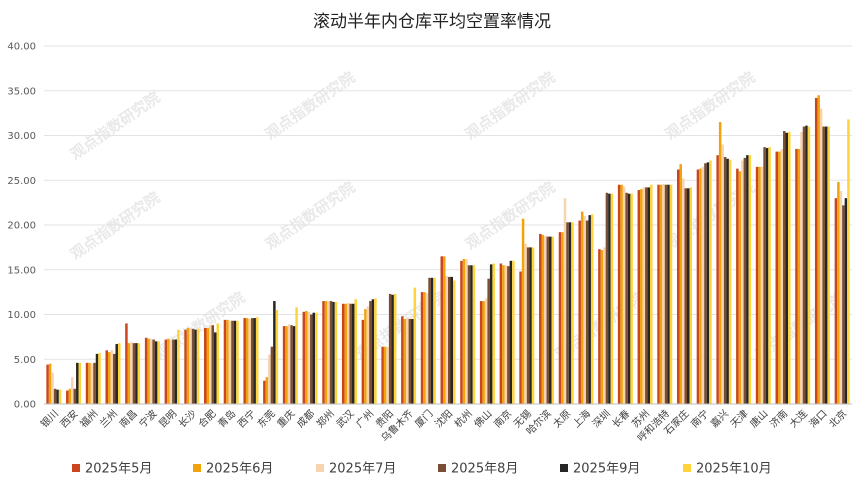 The width and height of the screenshot is (865, 487). Describe the element at coordinates (798, 418) in the screenshot. I see `x-tick-label: 大连` at that location.